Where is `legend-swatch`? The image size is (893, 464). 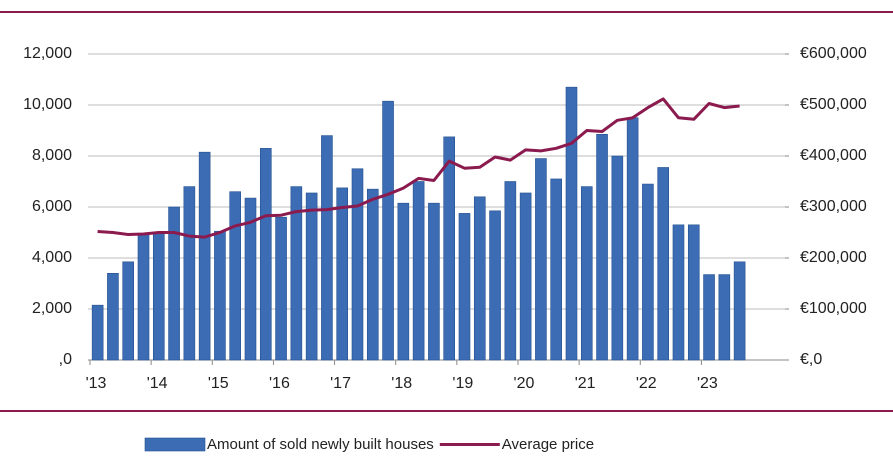 legend-swatch is located at coordinates (175, 444).